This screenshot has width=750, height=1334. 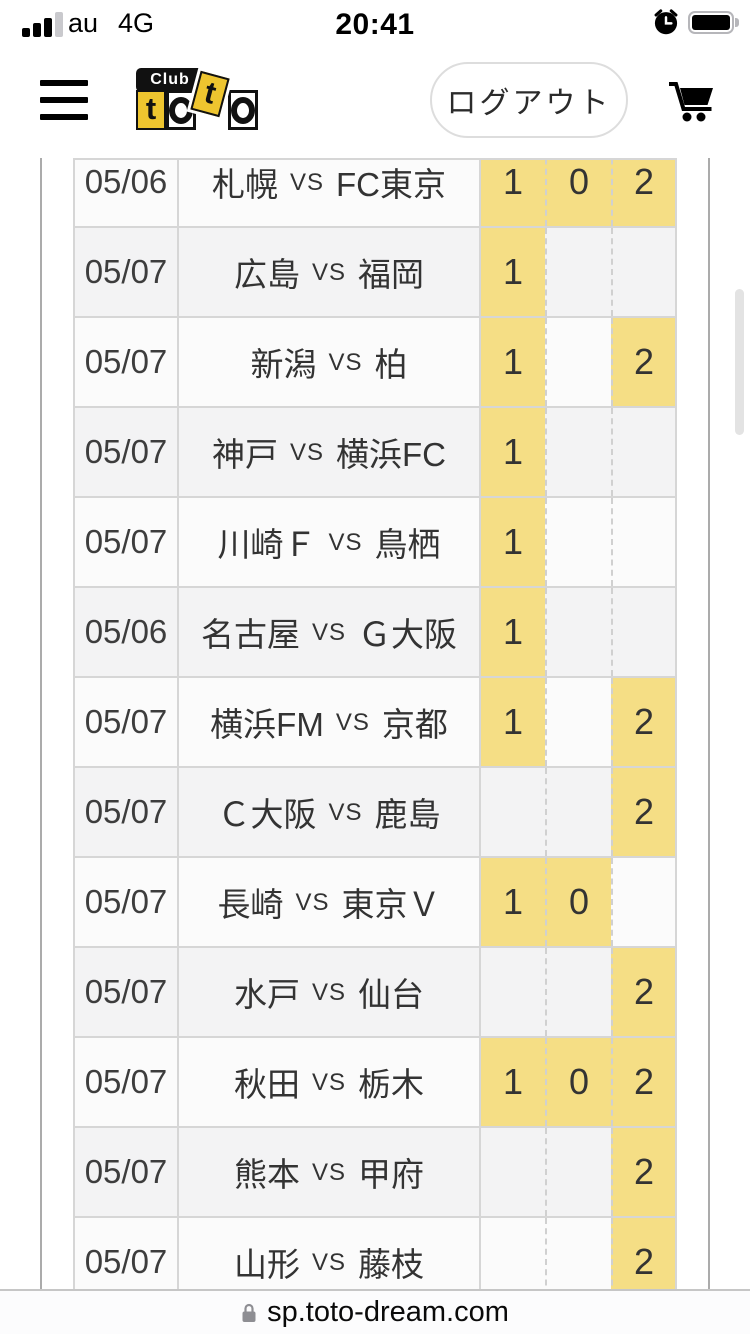 I want to click on match-row: 05/07 熊本 VS 甲府 2, so click(x=375, y=1173).